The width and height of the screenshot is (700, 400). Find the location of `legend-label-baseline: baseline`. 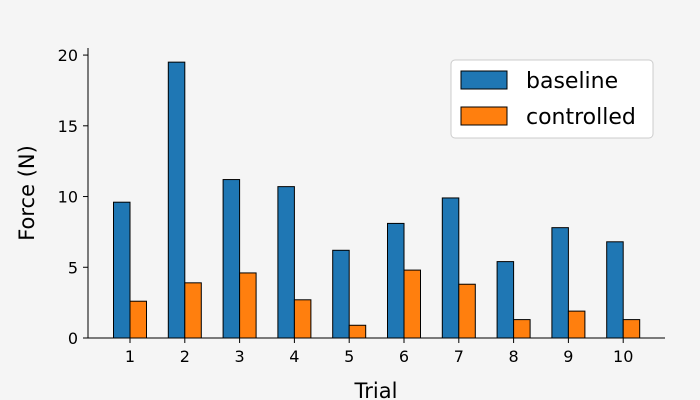

legend-label-baseline: baseline is located at coordinates (572, 81).